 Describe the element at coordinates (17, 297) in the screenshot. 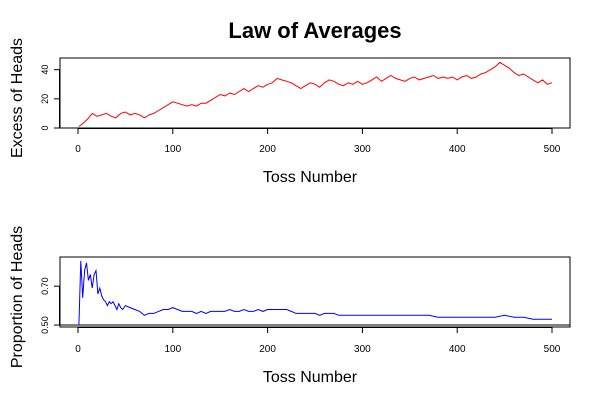

I see `y-axis-label: Proportion of Heads` at that location.